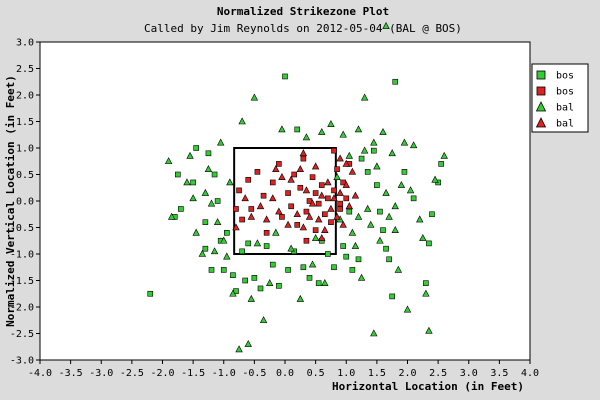 The height and width of the screenshot is (400, 600). Describe the element at coordinates (101, 373) in the screenshot. I see `x-tick-label: -3.0` at that location.